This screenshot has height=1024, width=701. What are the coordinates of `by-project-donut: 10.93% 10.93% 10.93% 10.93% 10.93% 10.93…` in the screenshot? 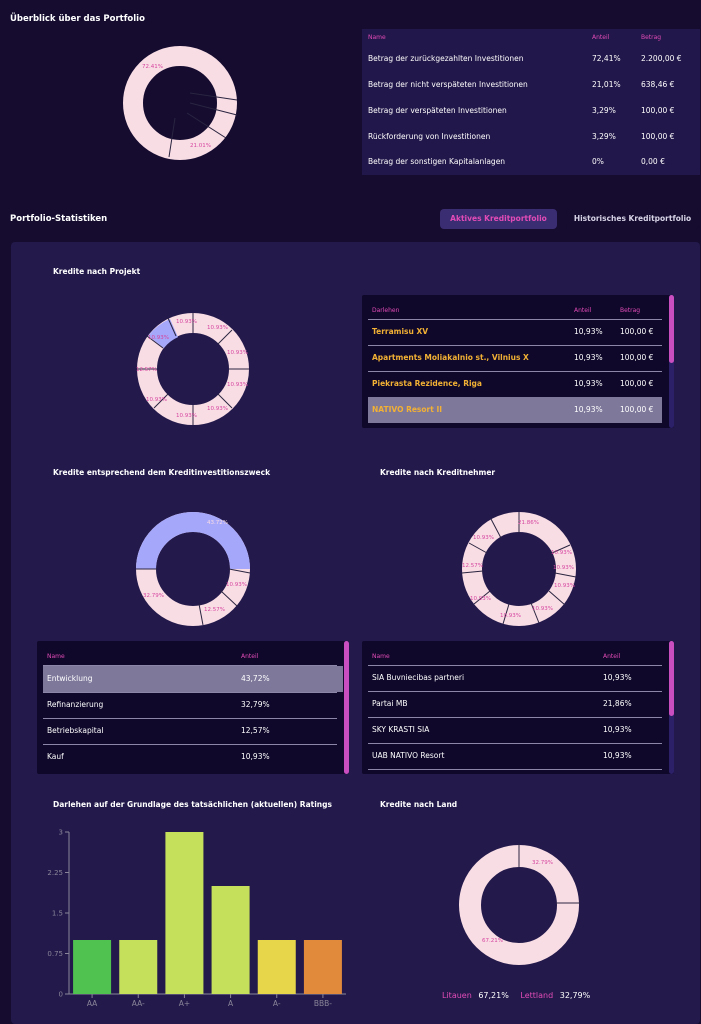 It's located at (192, 369).